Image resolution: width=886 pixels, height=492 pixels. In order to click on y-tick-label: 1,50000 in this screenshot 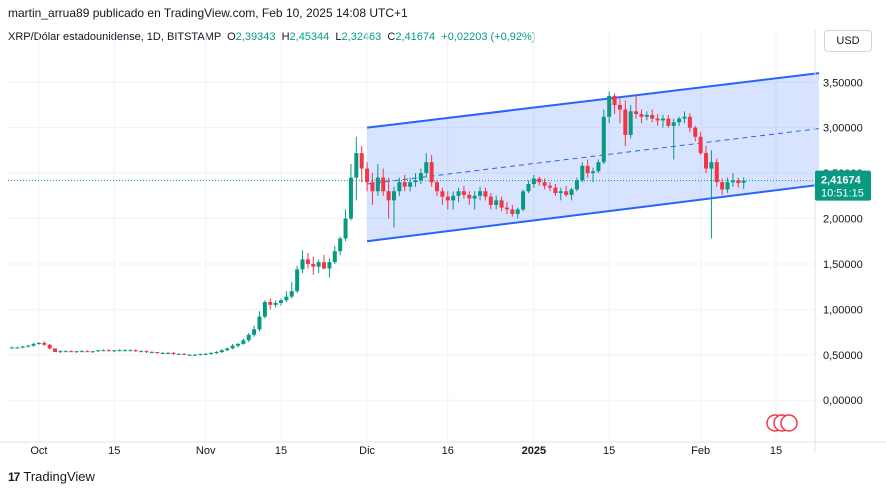, I will do `click(843, 265)`.